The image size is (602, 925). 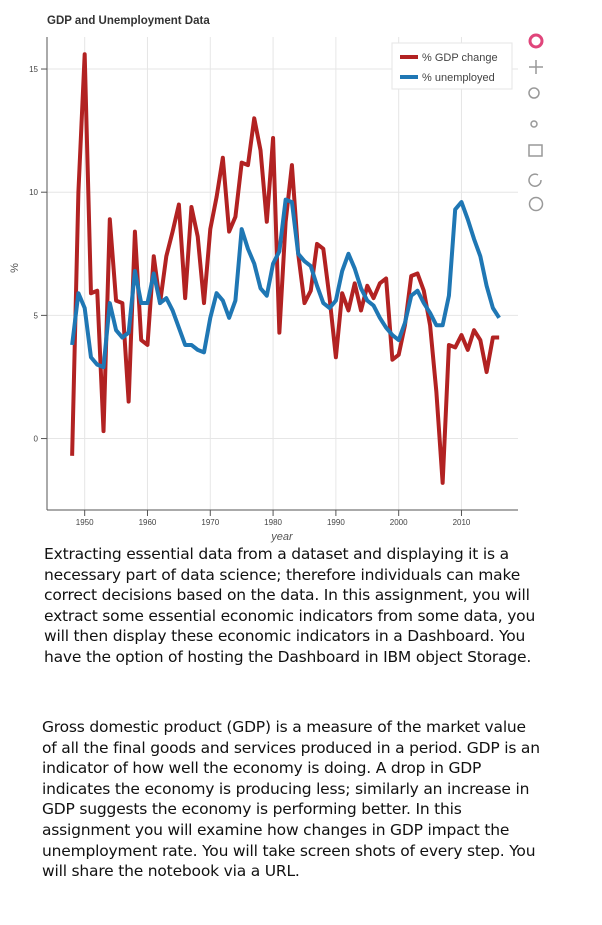 What do you see at coordinates (536, 41) in the screenshot?
I see `bokeh-logo` at bounding box center [536, 41].